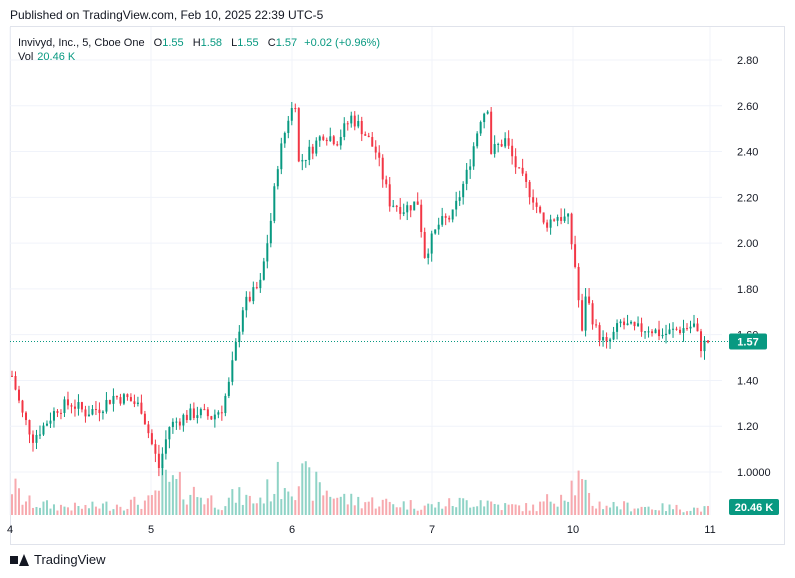  What do you see at coordinates (754, 508) in the screenshot?
I see `last-volume-label: 20.46 K` at bounding box center [754, 508].